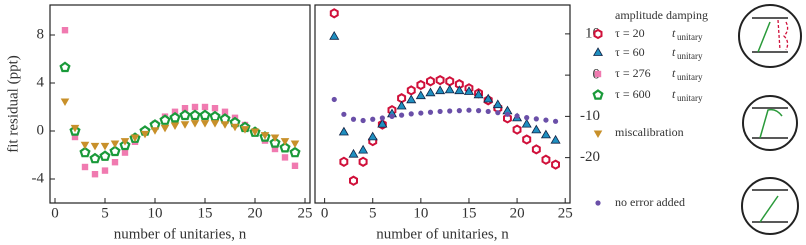 Image resolution: width=806 pixels, height=245 pixels. Describe the element at coordinates (590, 116) in the screenshot. I see `y-tick-label: -10` at that location.